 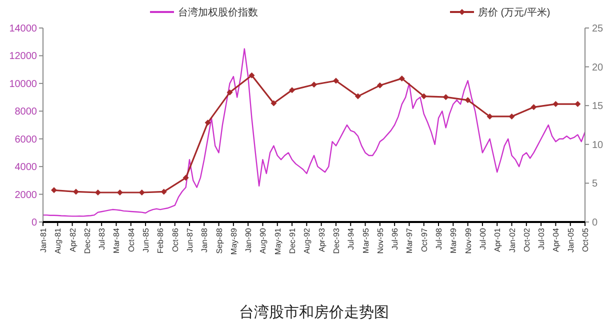 I want to click on x-tick-label: Mar-84, so click(x=117, y=240).